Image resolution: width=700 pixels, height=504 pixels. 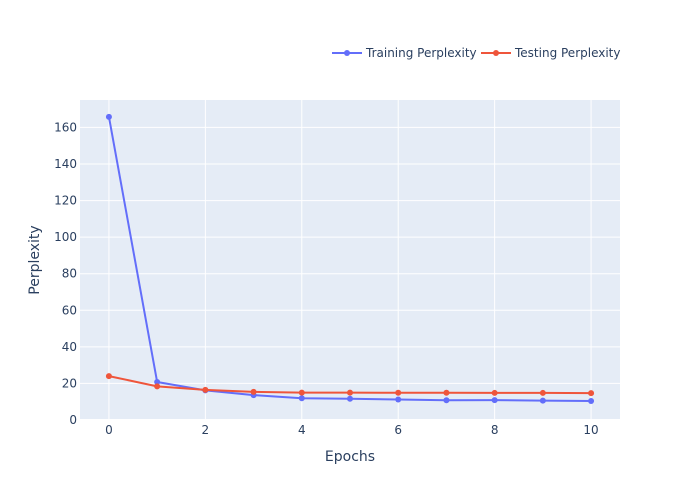 I want to click on y-tick-label: 20, so click(x=69, y=383).